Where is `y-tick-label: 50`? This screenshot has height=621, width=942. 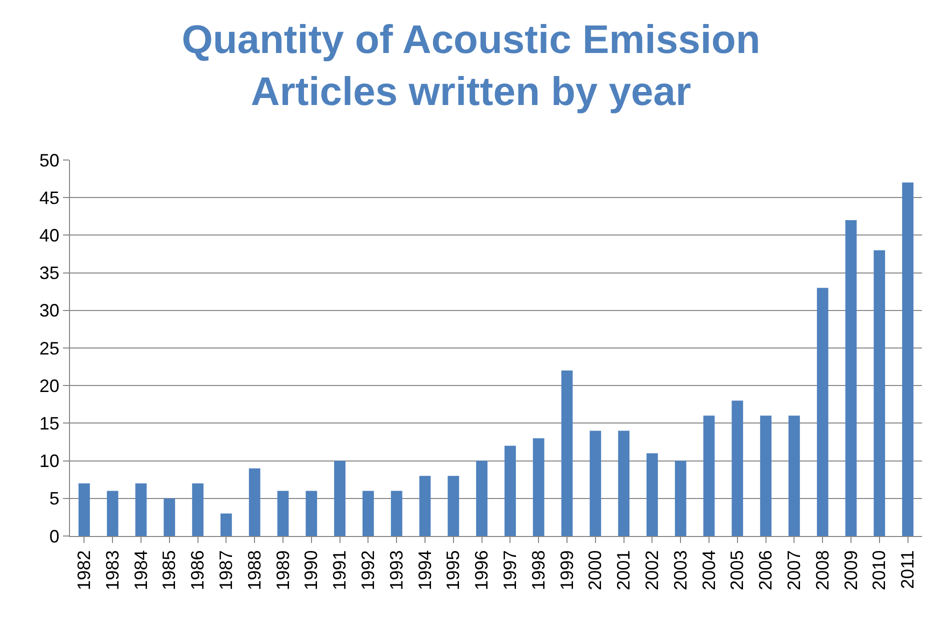
y-tick-label: 50 is located at coordinates (49, 160).